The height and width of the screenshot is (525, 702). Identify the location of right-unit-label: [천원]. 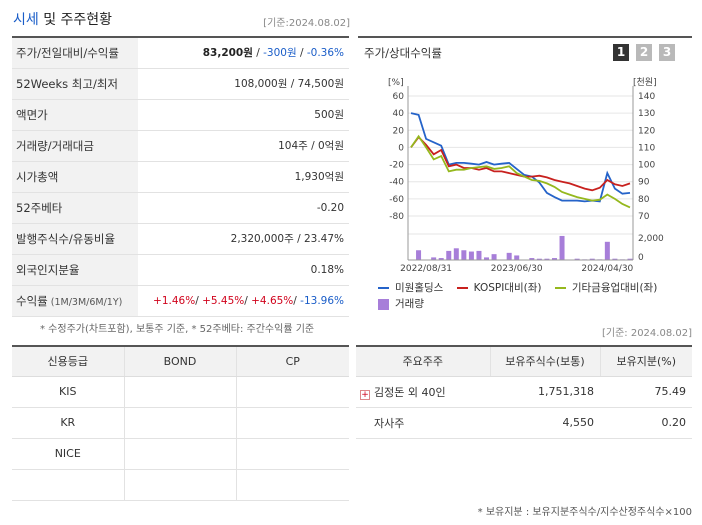
(645, 82).